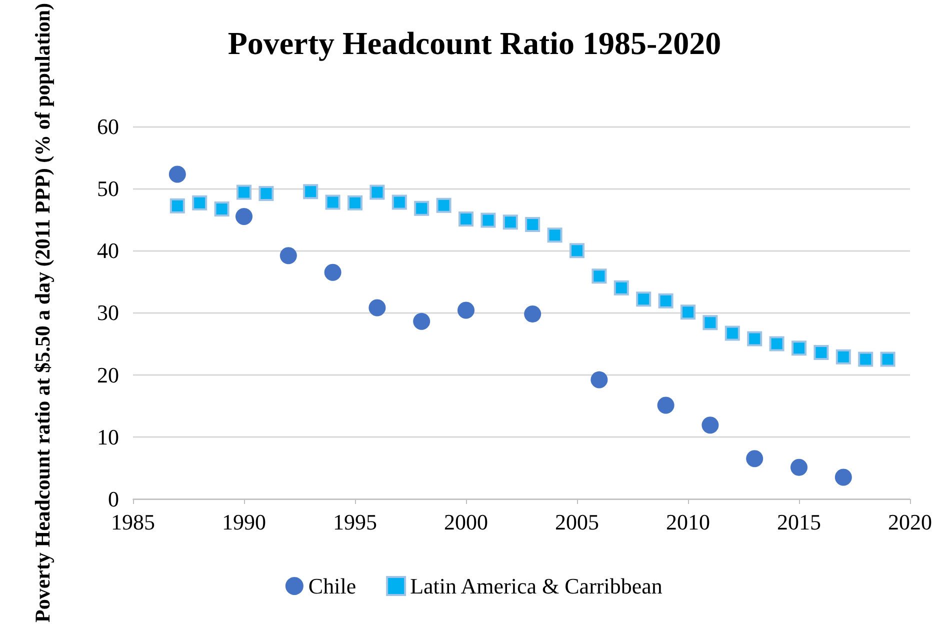 The image size is (949, 624). Describe the element at coordinates (799, 522) in the screenshot. I see `x-tick-label: 2015` at that location.